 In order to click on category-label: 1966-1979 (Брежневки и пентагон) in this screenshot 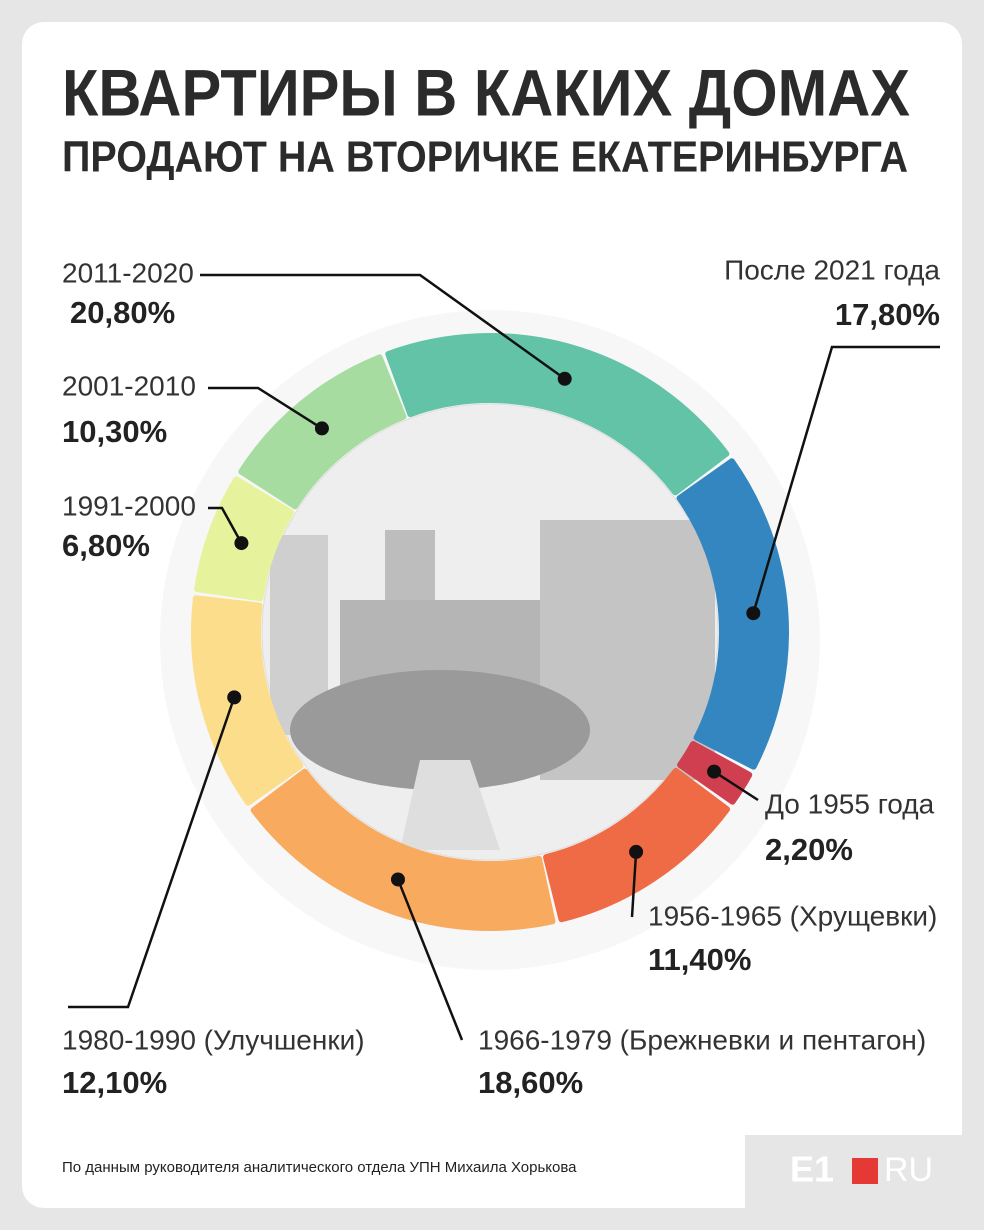, I will do `click(702, 1039)`.